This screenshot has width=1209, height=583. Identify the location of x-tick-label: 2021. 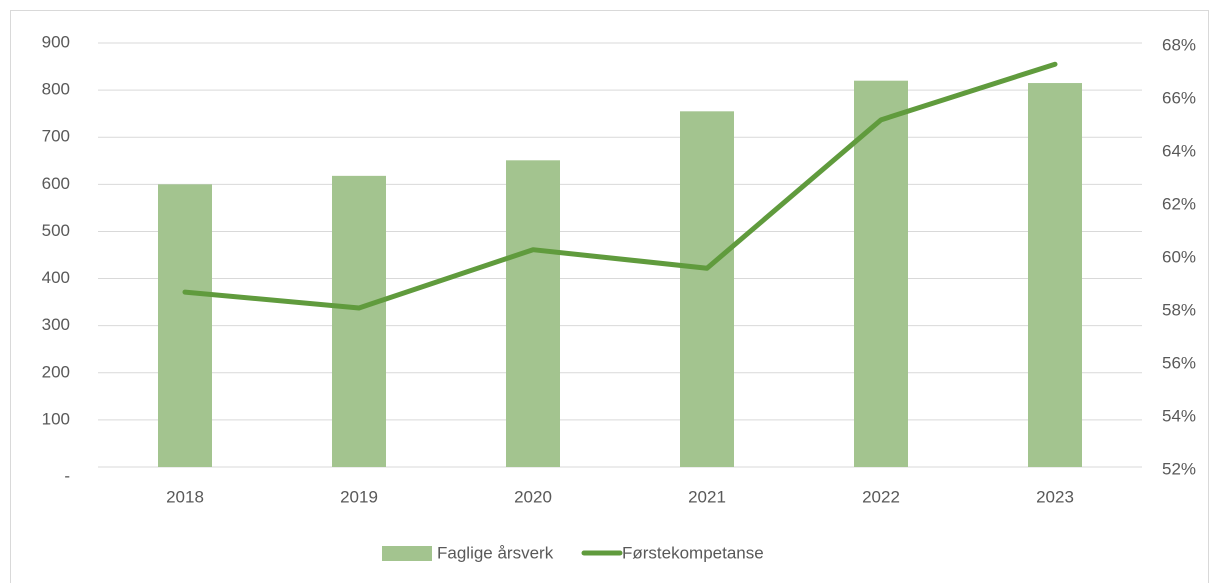
(707, 496).